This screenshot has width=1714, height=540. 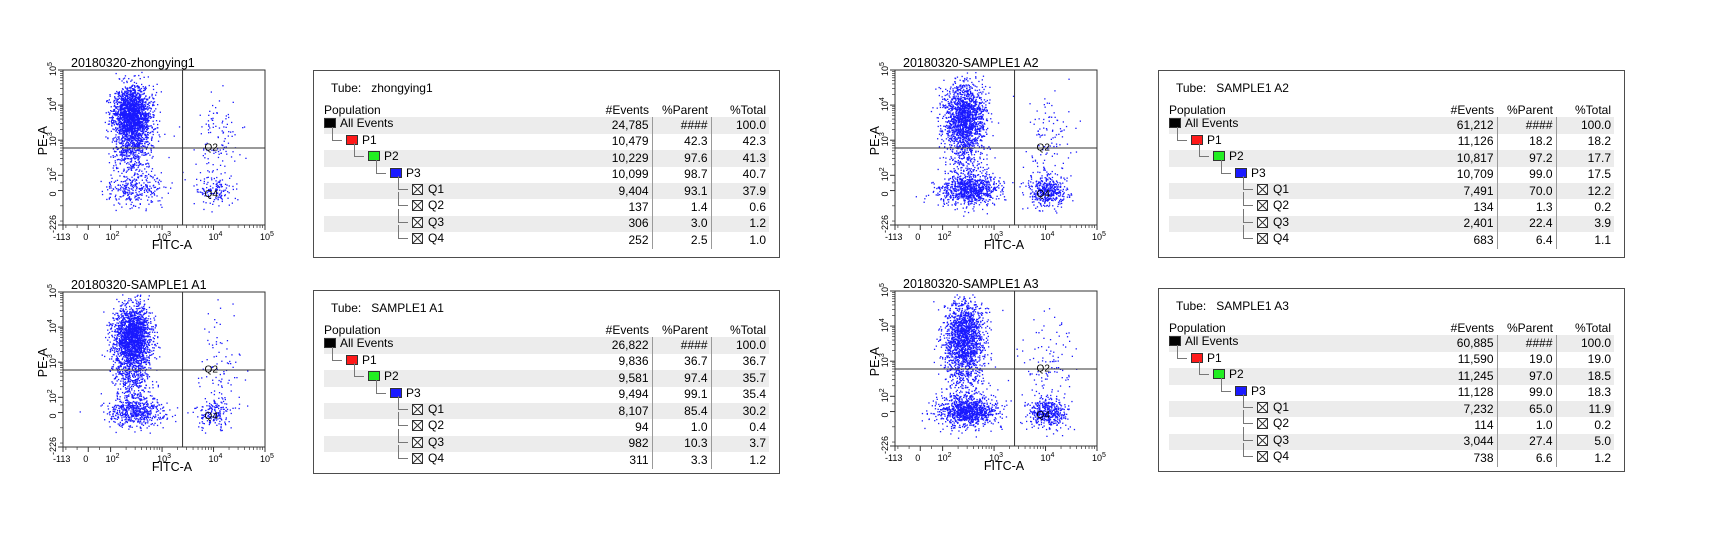 I want to click on percent-parent-cell: 97.2, so click(x=1527, y=158).